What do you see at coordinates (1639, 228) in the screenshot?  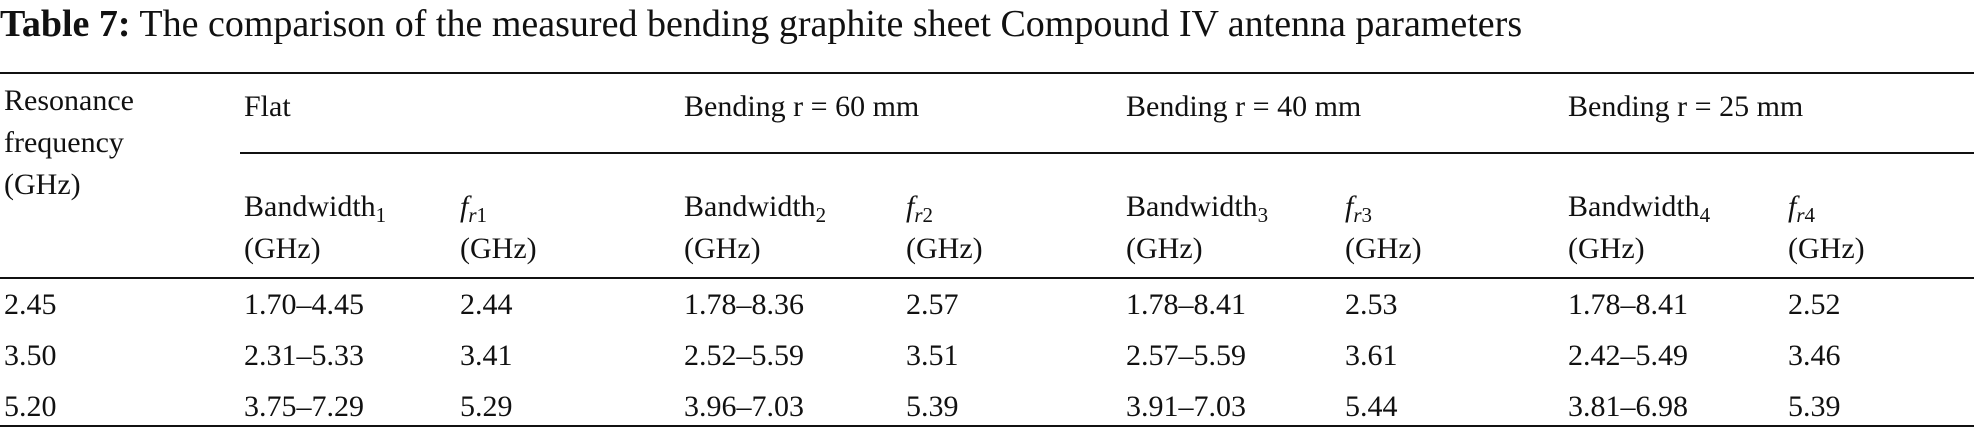 I see `sub-header: Bandwidth4 (GHz)` at bounding box center [1639, 228].